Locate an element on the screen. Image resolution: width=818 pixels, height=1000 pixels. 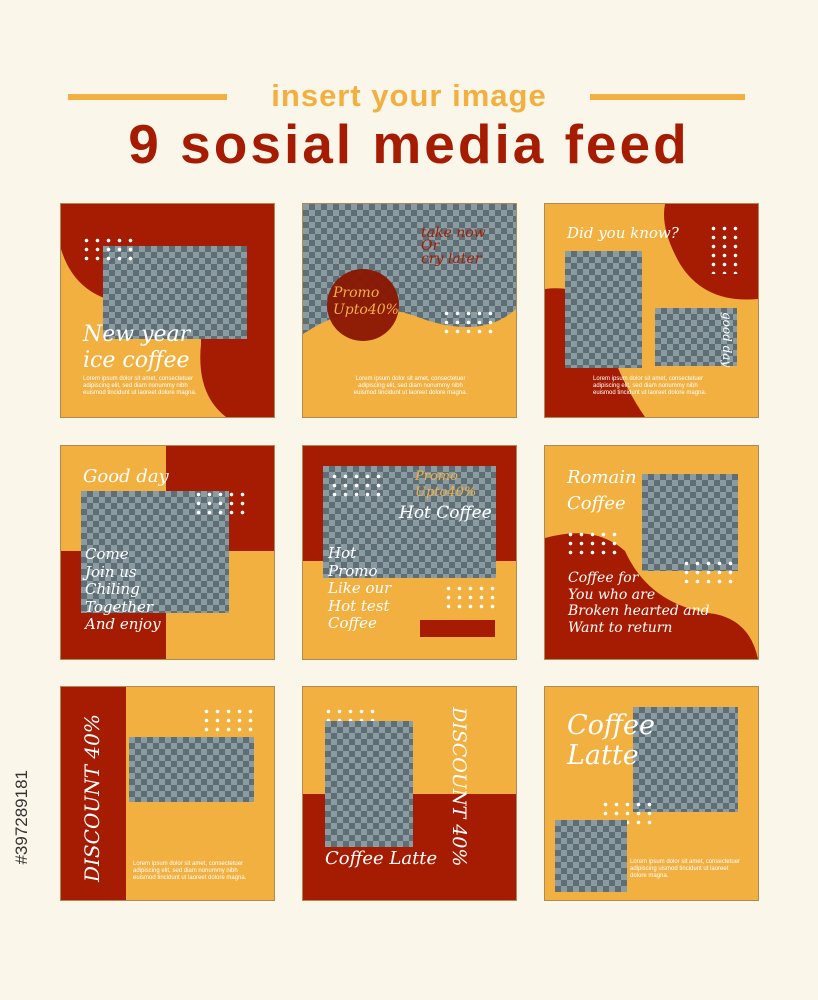
body-line: Join us is located at coordinates (111, 571).